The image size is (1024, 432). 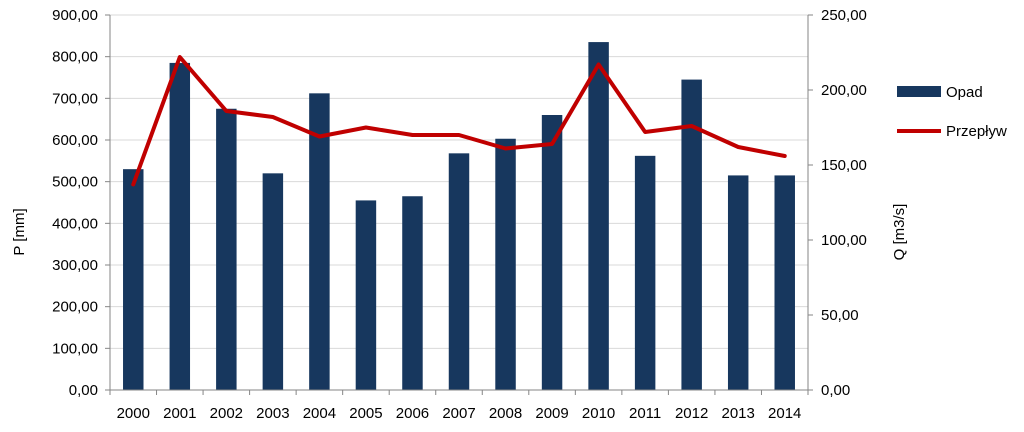 What do you see at coordinates (75, 98) in the screenshot?
I see `left-tick-label: 700,00` at bounding box center [75, 98].